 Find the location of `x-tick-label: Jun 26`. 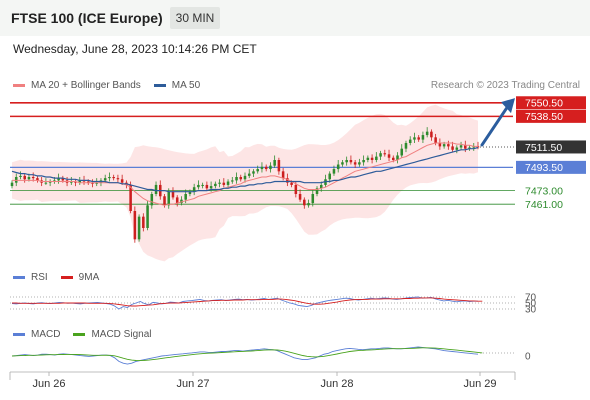

x-tick-label: Jun 26 is located at coordinates (48, 384).